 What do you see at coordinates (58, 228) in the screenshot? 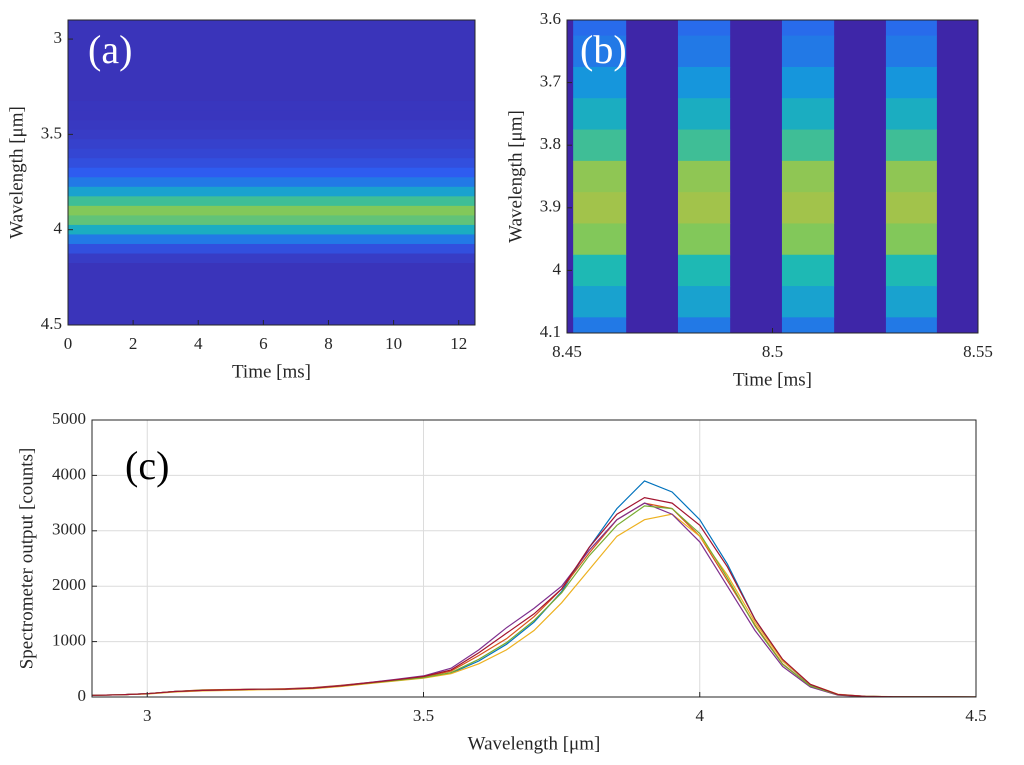
I see `y-tick-label: 4` at bounding box center [58, 228].